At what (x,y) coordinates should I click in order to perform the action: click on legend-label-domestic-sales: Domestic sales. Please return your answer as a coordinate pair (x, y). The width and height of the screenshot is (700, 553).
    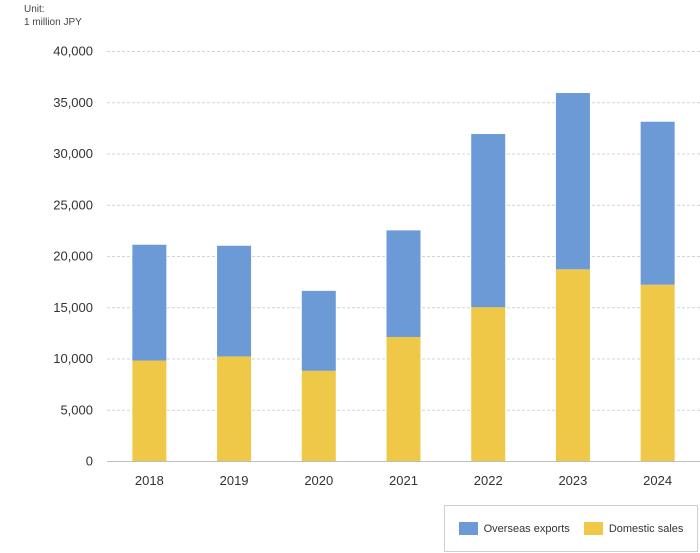
    Looking at the image, I should click on (646, 528).